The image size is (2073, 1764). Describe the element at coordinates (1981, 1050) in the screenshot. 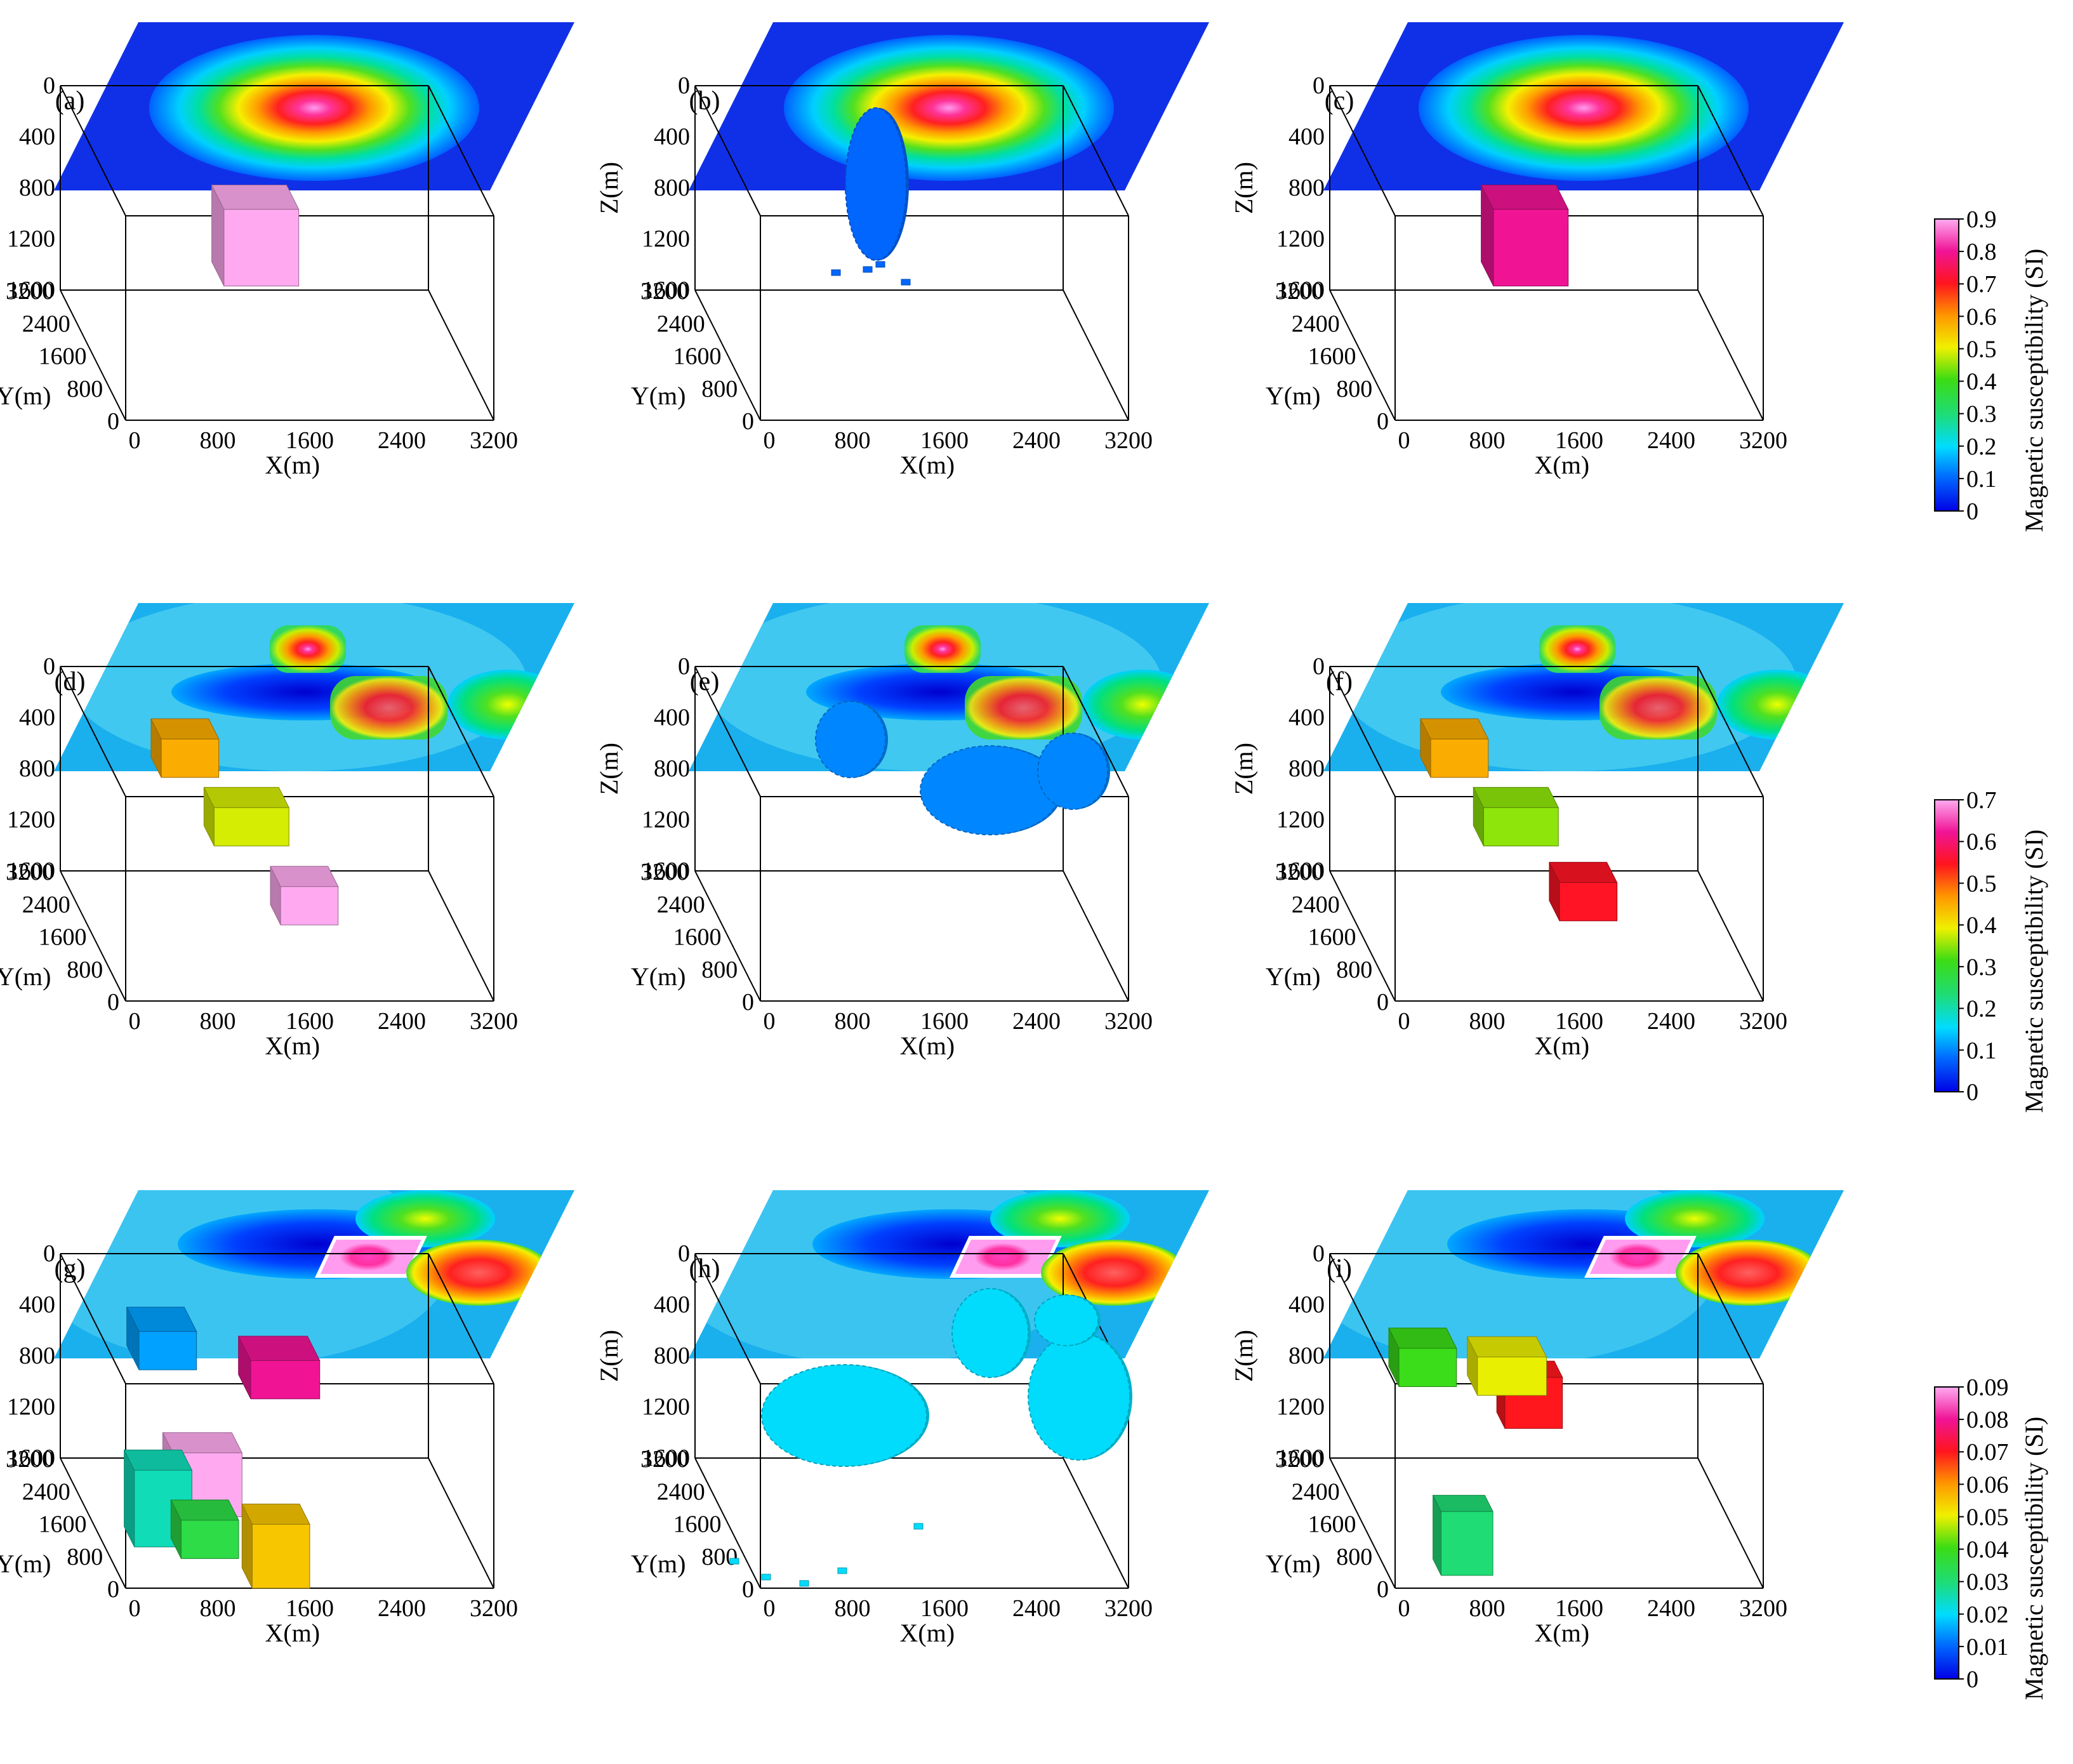

I see `colorbar-tick-label: 0.1` at that location.